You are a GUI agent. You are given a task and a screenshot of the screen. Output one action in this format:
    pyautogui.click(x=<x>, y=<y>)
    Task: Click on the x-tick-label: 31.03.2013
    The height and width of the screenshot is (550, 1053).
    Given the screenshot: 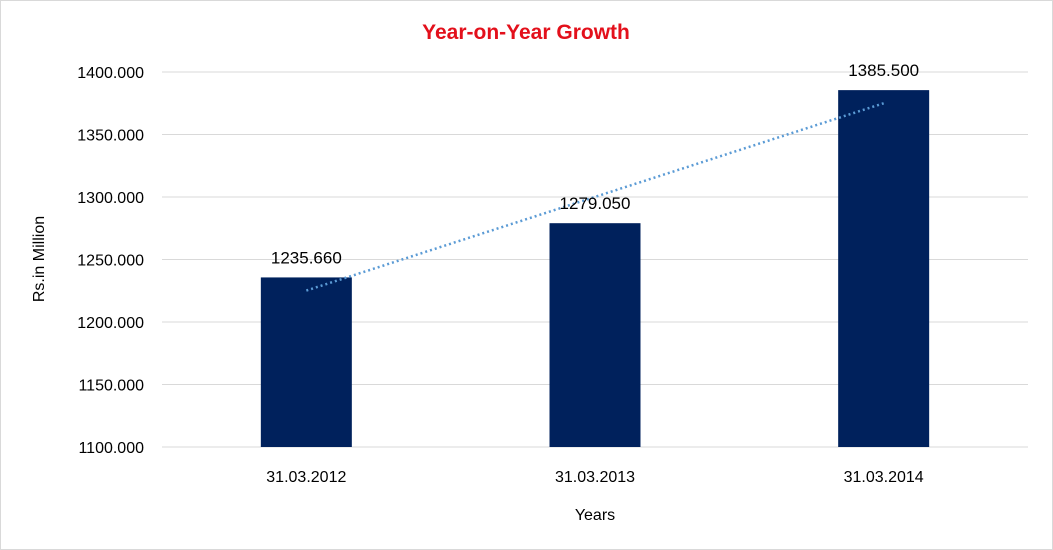 What is the action you would take?
    pyautogui.click(x=595, y=477)
    